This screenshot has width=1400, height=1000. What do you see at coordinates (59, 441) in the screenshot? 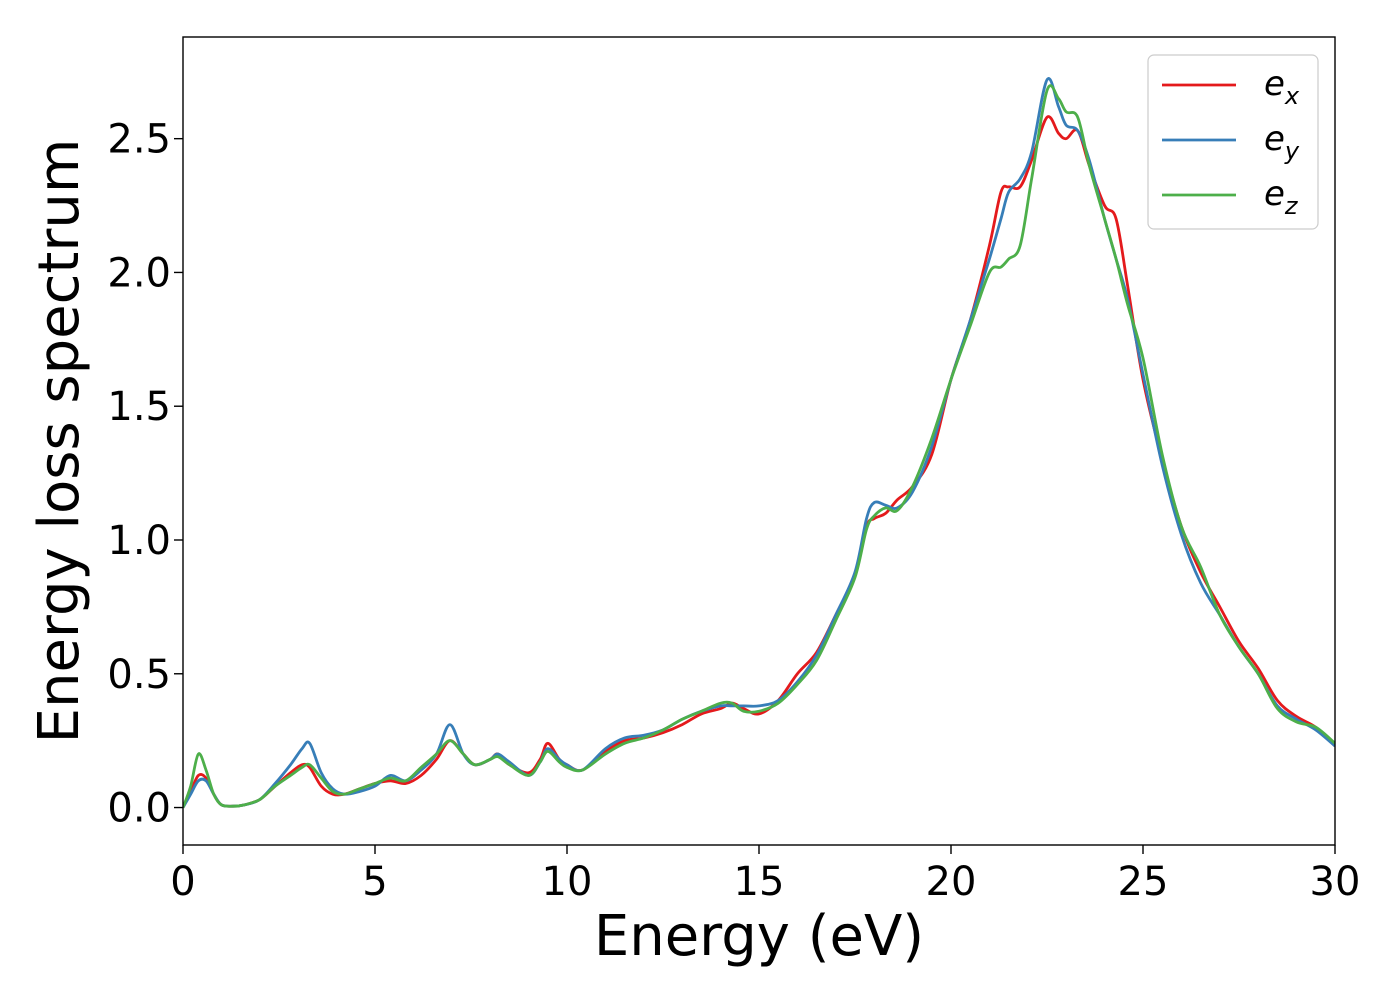
I see `y-axis-title: Energy loss spectrum` at bounding box center [59, 441].